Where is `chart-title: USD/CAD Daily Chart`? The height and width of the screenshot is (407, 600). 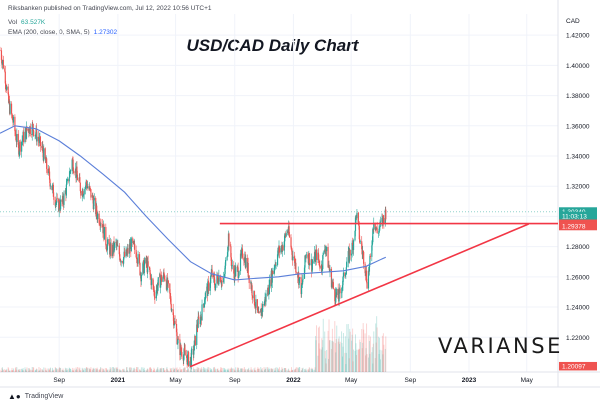 chart-title: USD/CAD Daily Chart is located at coordinates (272, 45).